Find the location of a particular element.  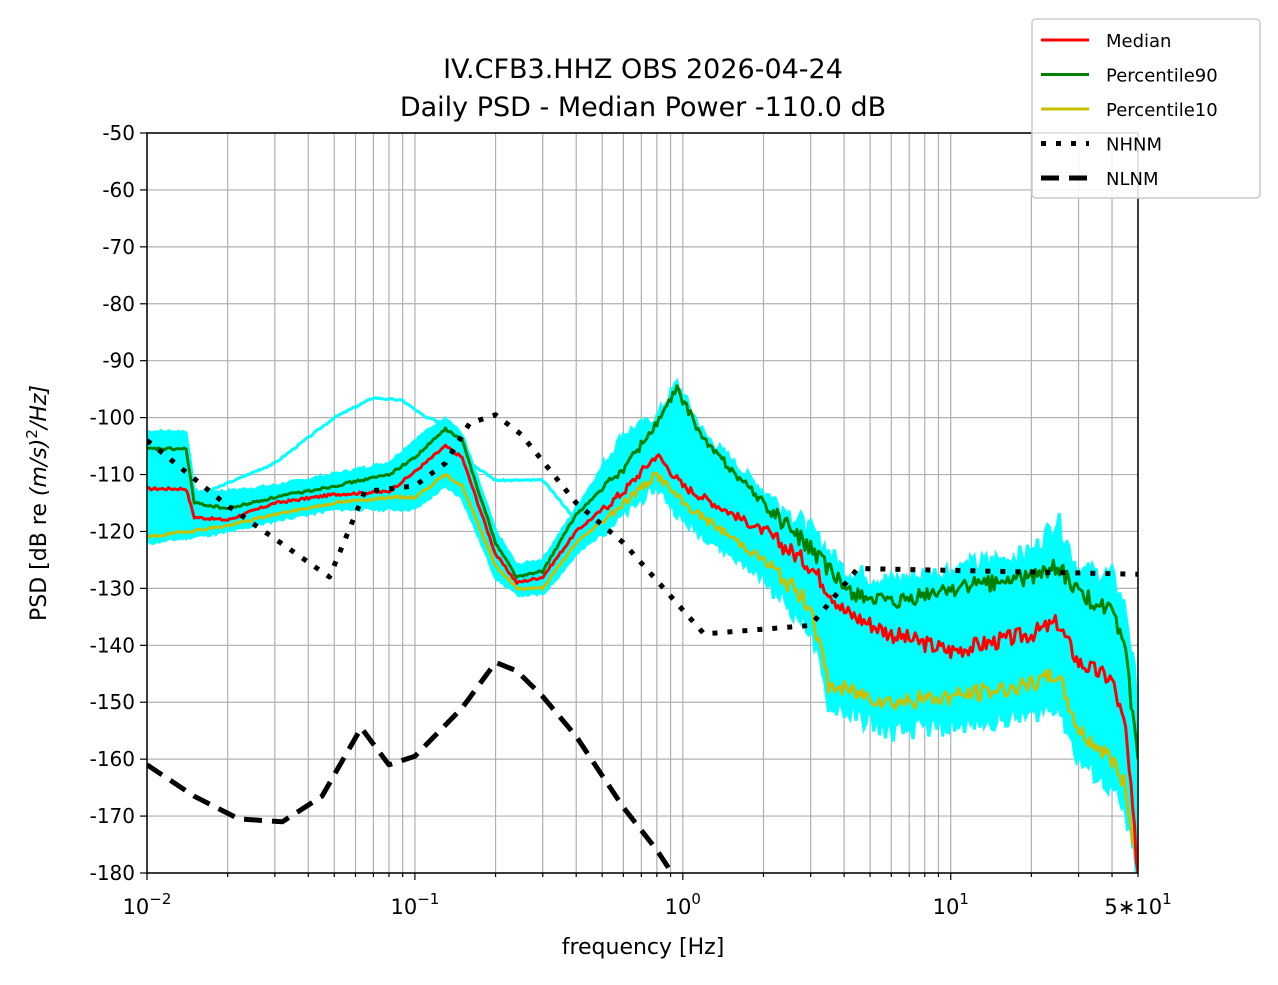

y-tick-label: -80 is located at coordinates (118, 304).